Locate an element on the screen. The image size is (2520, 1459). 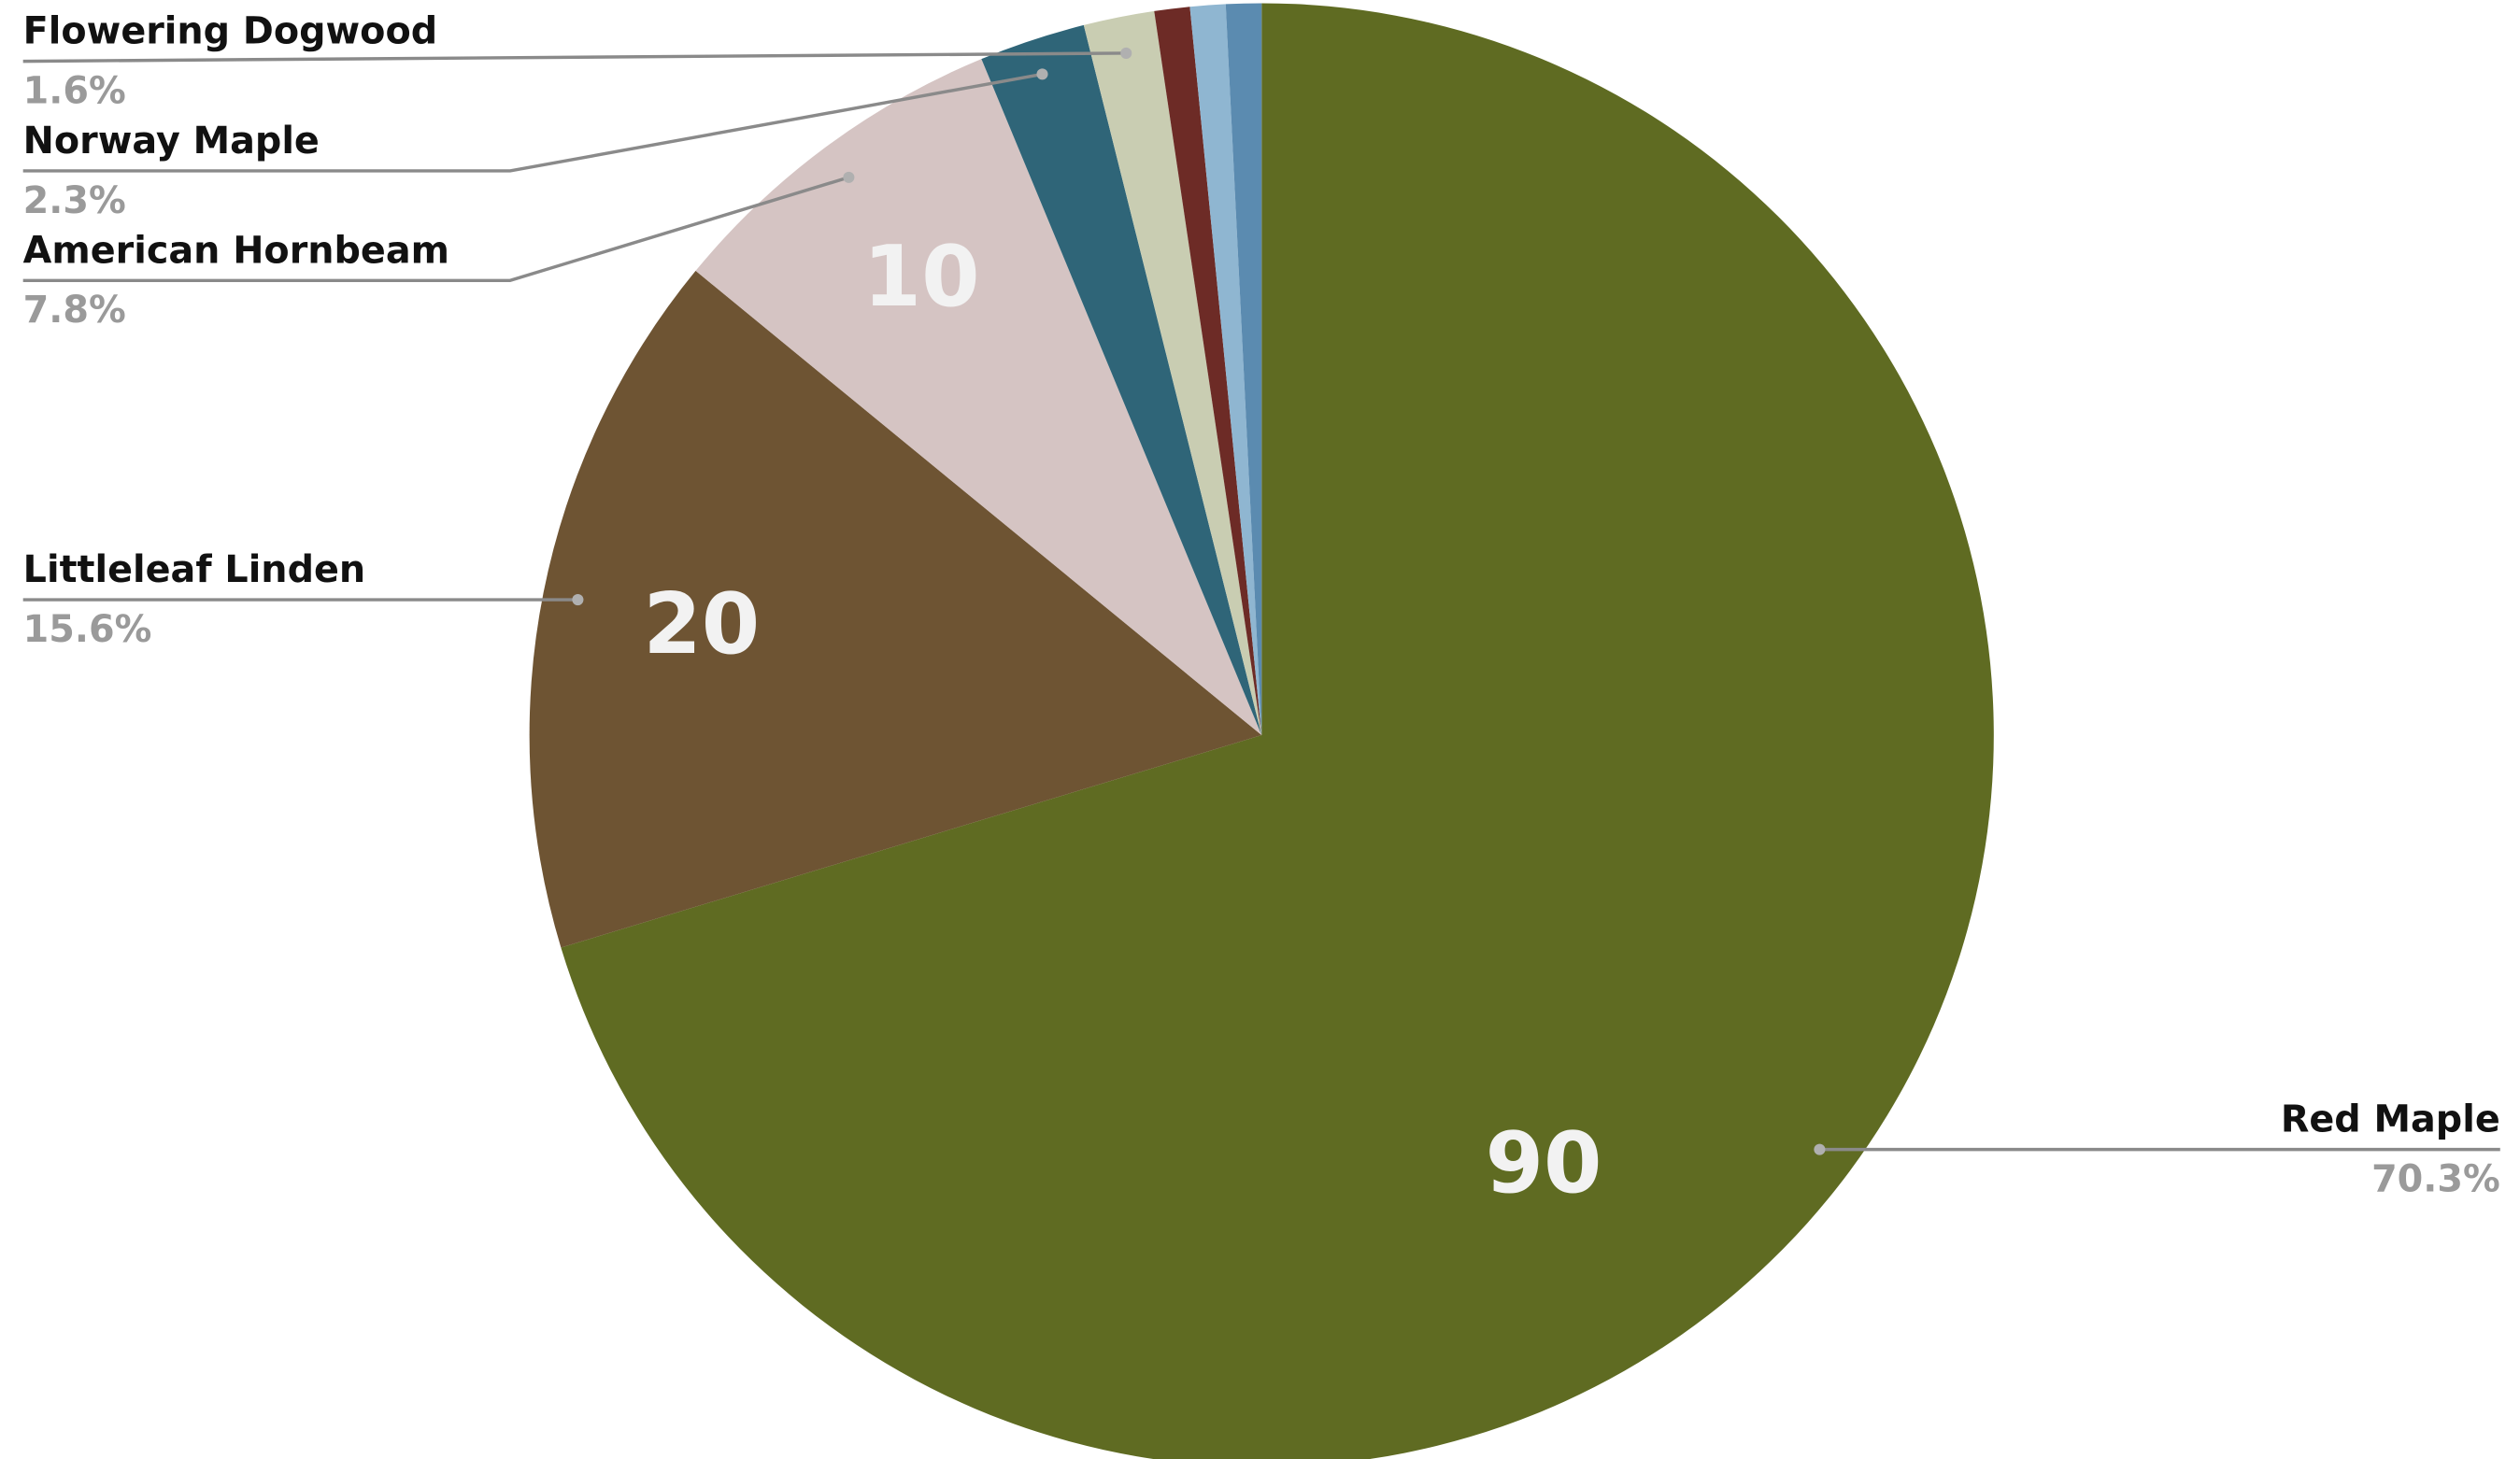
slice-label: Norway Maple is located at coordinates (171, 141).